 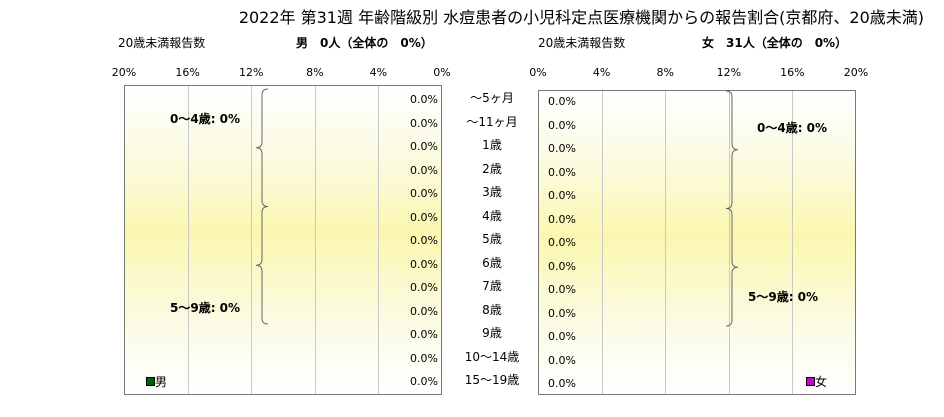 What do you see at coordinates (856, 72) in the screenshot?
I see `f-x-tick-5: 20%` at bounding box center [856, 72].